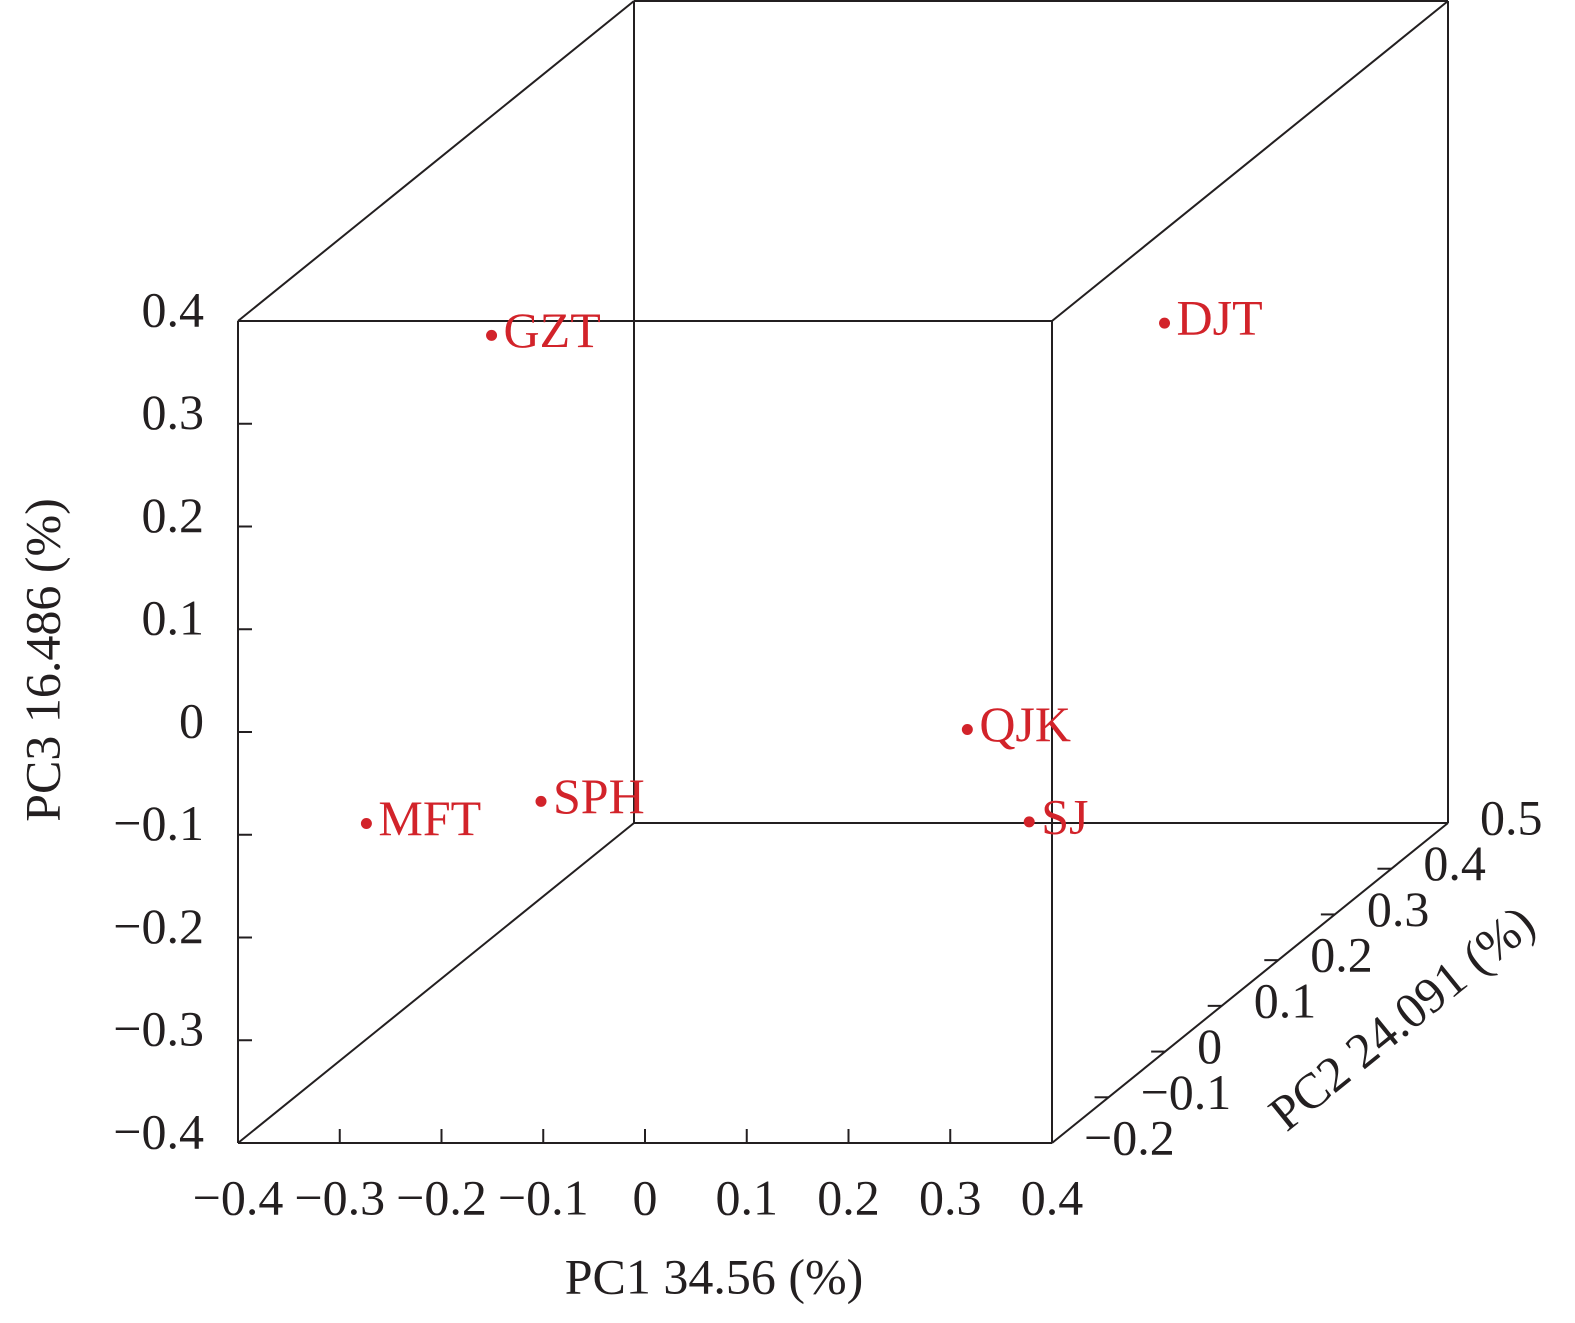 The width and height of the screenshot is (1575, 1323). What do you see at coordinates (1129, 1137) in the screenshot?
I see `y-tick-label: −0.2` at bounding box center [1129, 1137].